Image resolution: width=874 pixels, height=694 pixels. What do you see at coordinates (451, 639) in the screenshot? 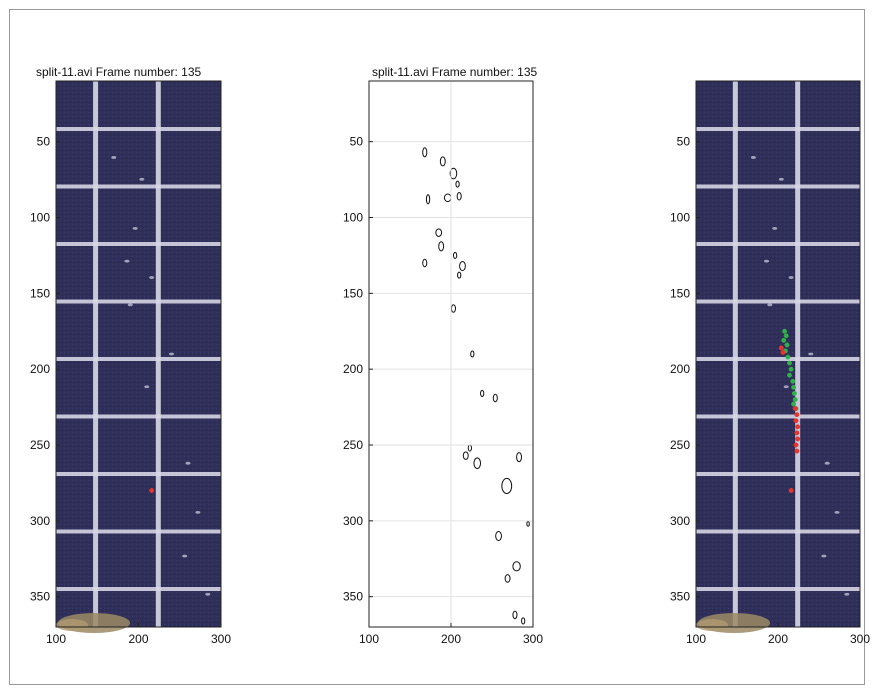
I see `x-tick-label: 200` at bounding box center [451, 639].